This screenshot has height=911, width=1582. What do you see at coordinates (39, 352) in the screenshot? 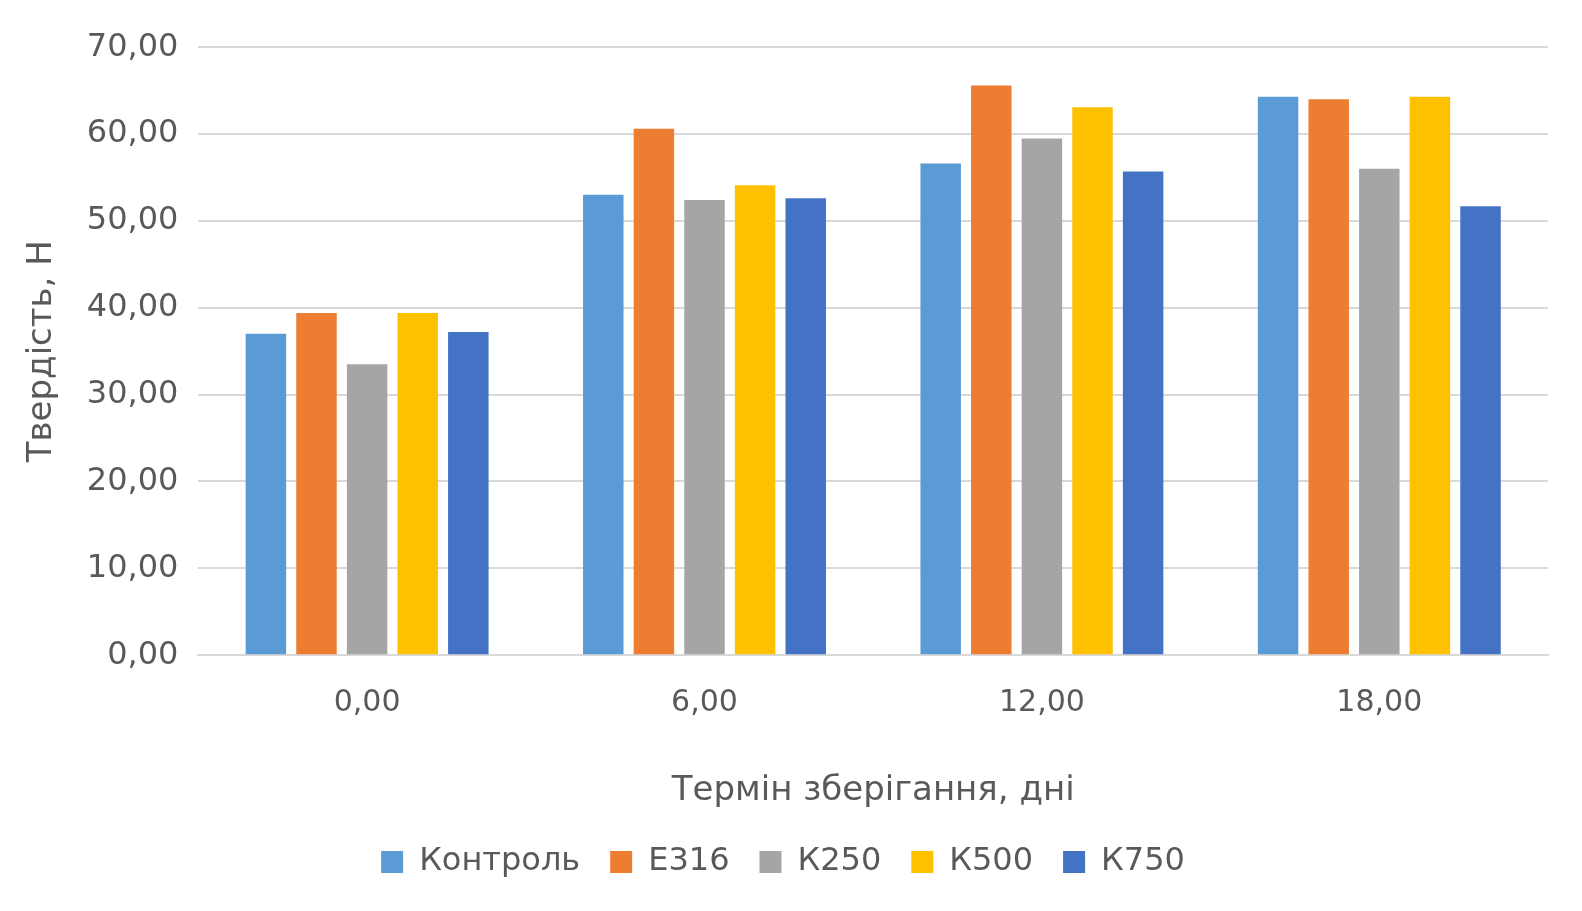
I see `y-axis-title: Твердість, Н` at bounding box center [39, 352].